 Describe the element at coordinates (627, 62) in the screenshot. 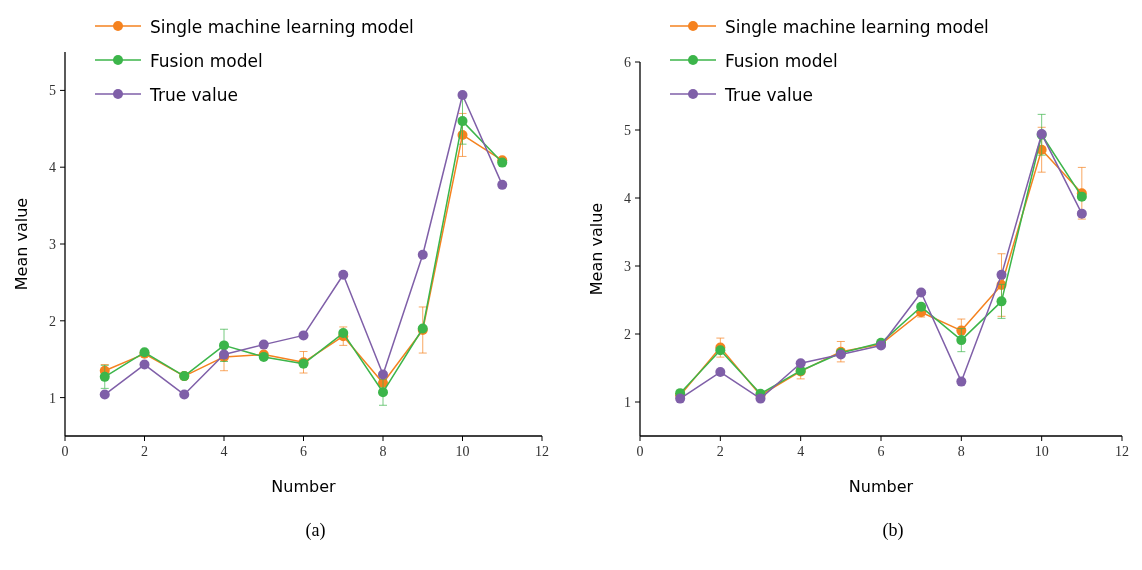

I see `y-tick-label: 6` at that location.